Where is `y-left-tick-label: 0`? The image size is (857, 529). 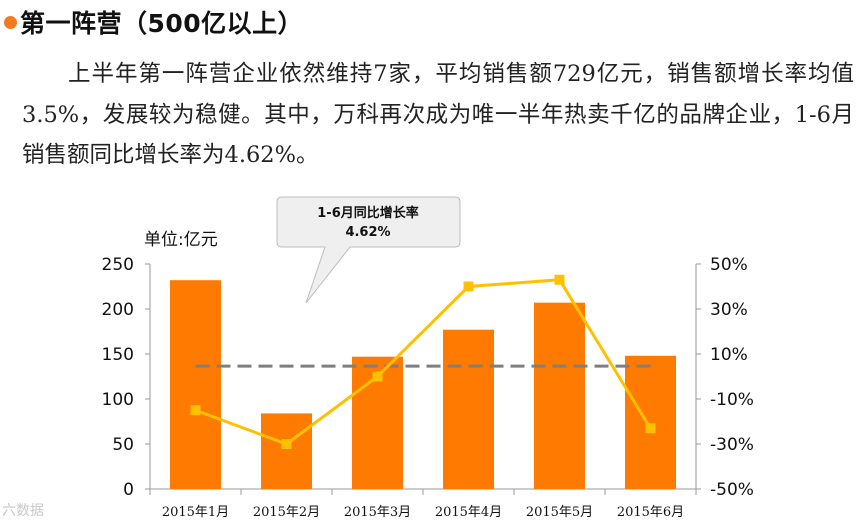
y-left-tick-label: 0 is located at coordinates (128, 490).